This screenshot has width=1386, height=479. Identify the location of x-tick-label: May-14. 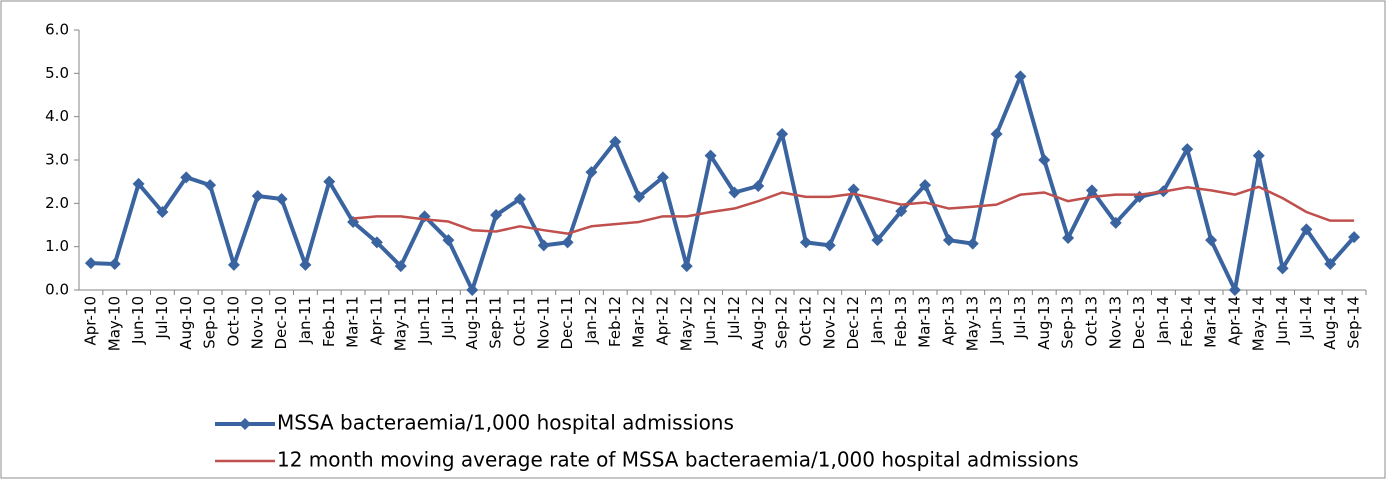
(1258, 323).